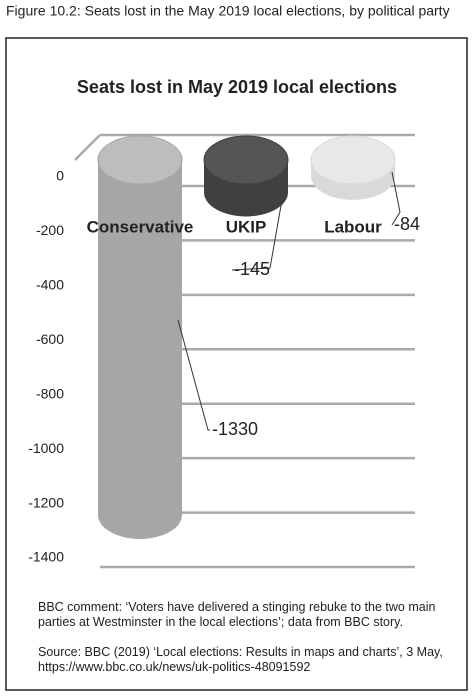 This screenshot has width=473, height=698. I want to click on value-label: -145, so click(252, 269).